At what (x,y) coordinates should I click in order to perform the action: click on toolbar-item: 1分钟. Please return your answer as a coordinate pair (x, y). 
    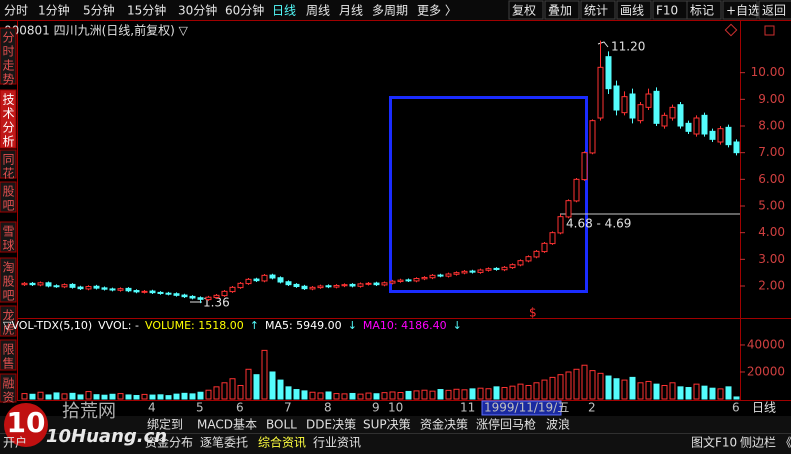
    Looking at the image, I should click on (54, 10).